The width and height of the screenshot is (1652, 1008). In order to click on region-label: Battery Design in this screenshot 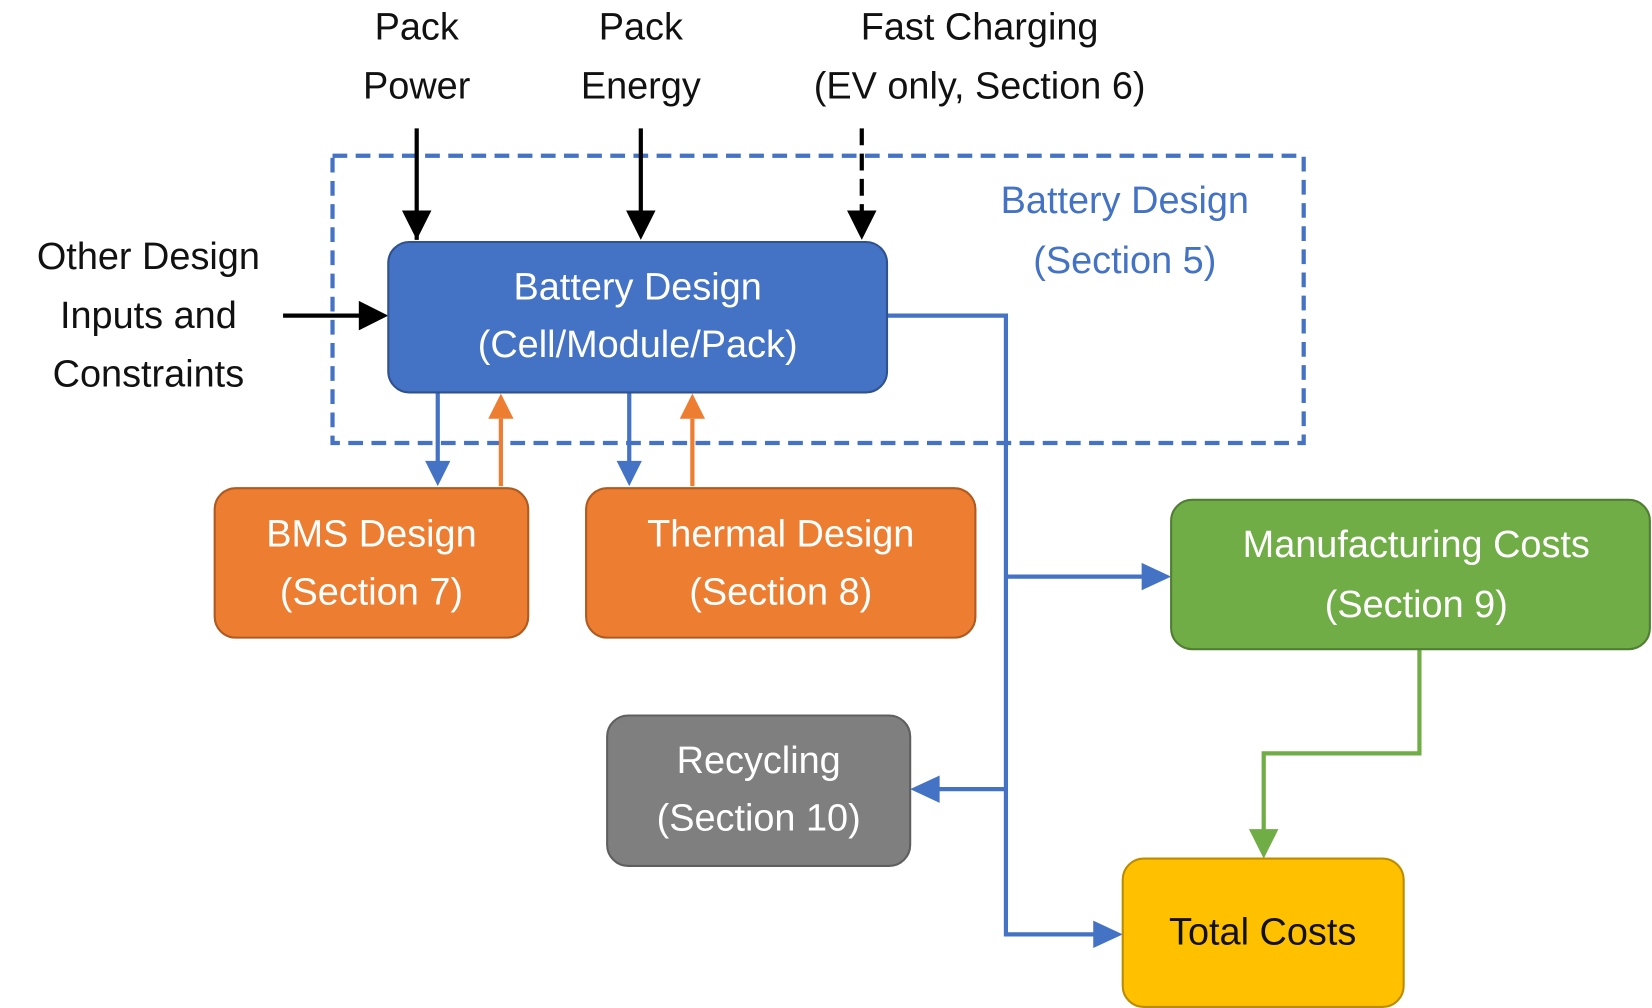, I will do `click(1125, 201)`.